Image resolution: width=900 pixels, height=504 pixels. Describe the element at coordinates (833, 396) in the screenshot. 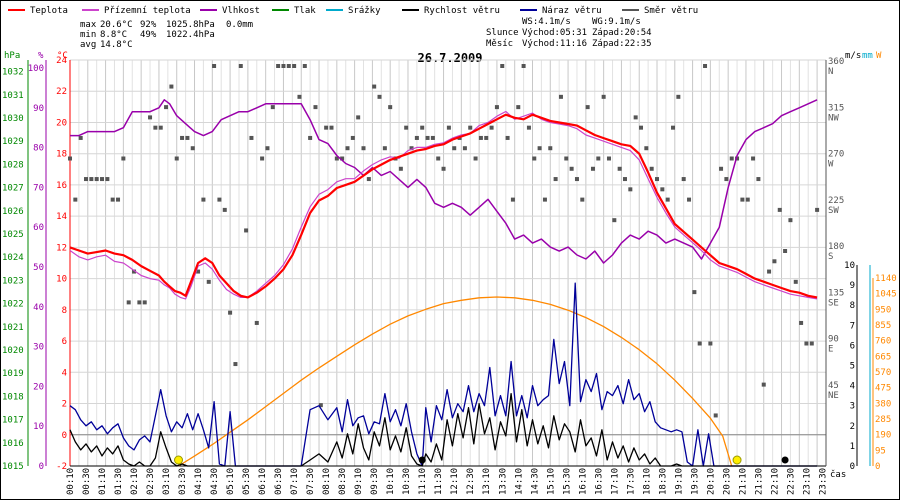

I see `direction-tick-name: NE` at that location.